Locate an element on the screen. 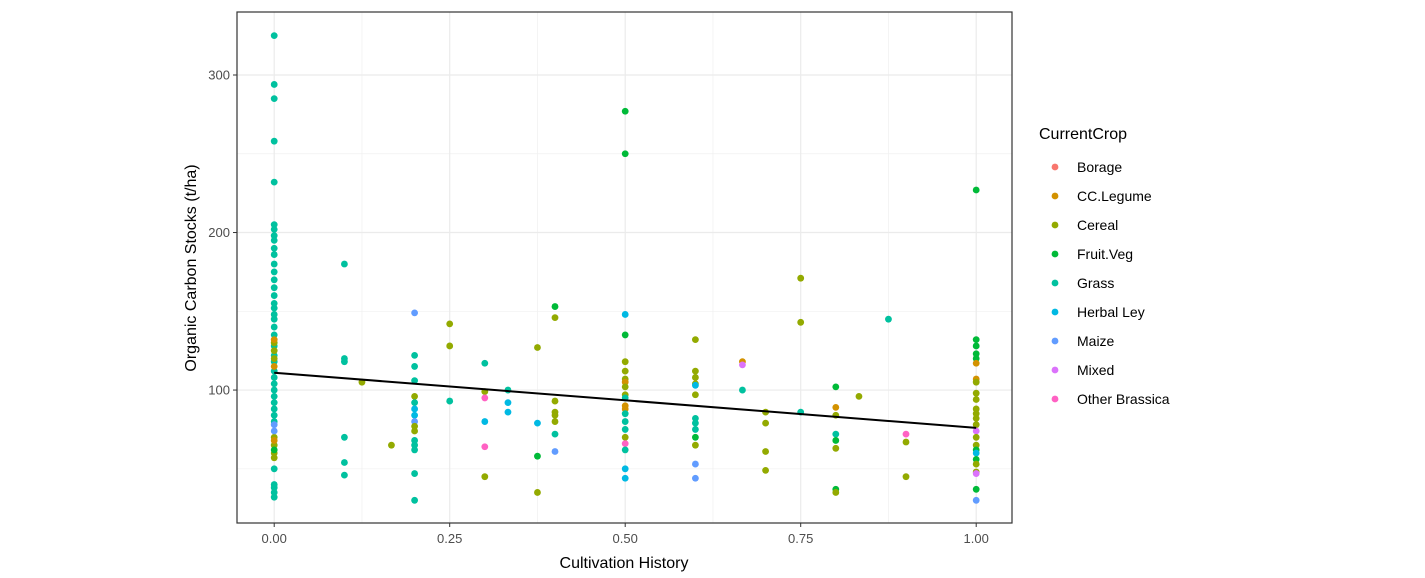 Image resolution: width=1425 pixels, height=578 pixels. x-tick-label: 0.75 is located at coordinates (800, 538).